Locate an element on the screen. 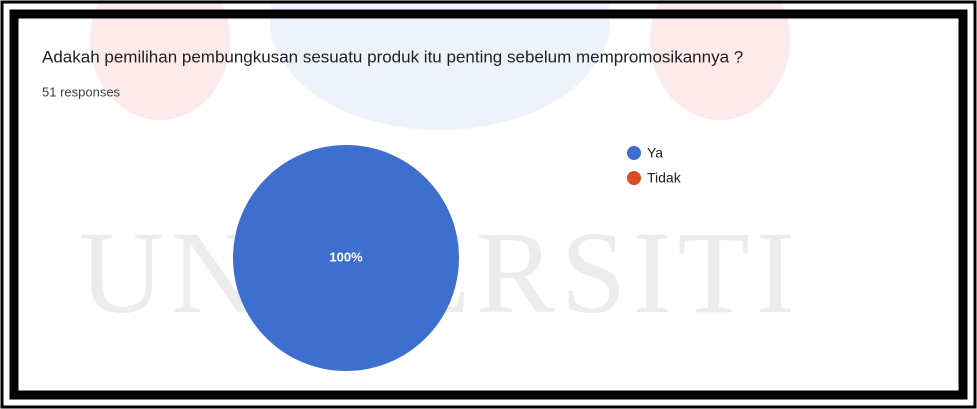 The image size is (977, 409). chart-subtitle: 51 responses is located at coordinates (81, 91).